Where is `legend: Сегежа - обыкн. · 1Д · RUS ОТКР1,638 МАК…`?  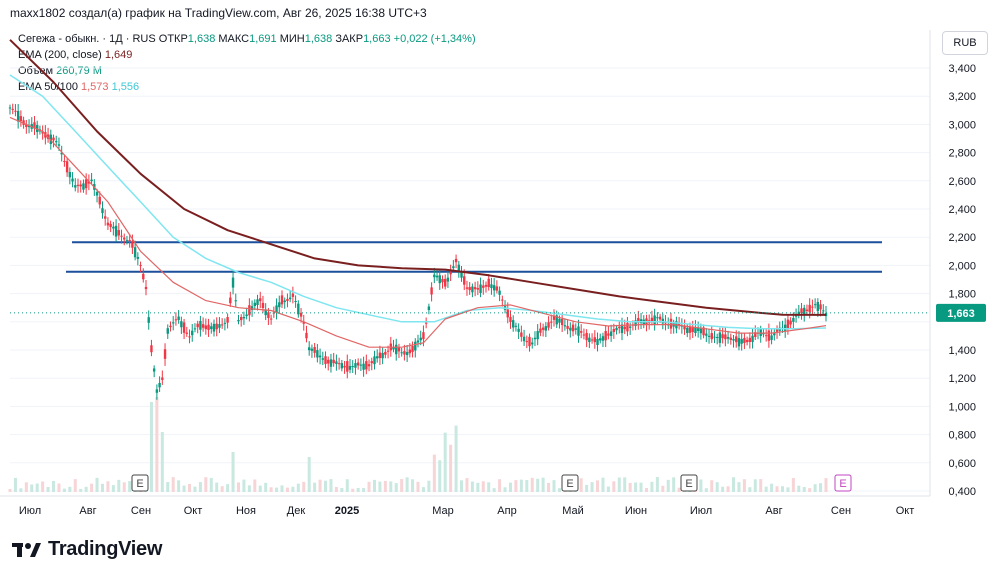 legend: Сегежа - обыкн. · 1Д · RUS ОТКР1,638 МАК… is located at coordinates (247, 63).